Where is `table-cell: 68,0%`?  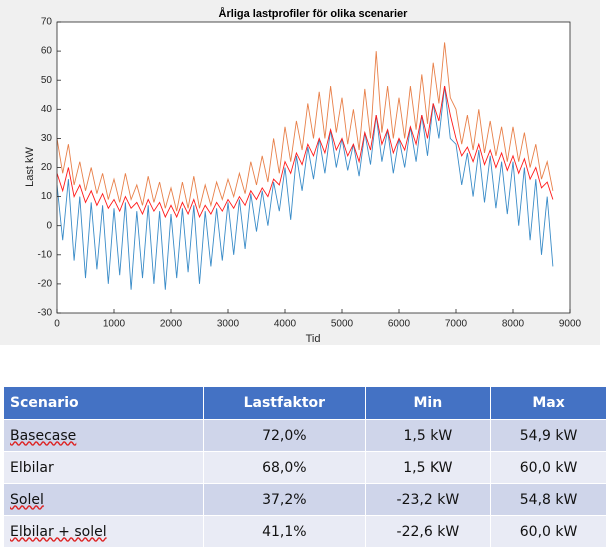
table-cell: 68,0% is located at coordinates (284, 467).